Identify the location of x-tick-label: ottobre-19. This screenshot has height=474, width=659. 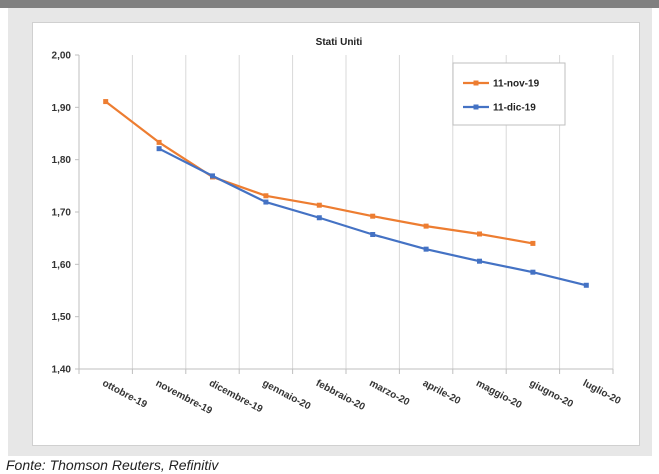
(124, 394).